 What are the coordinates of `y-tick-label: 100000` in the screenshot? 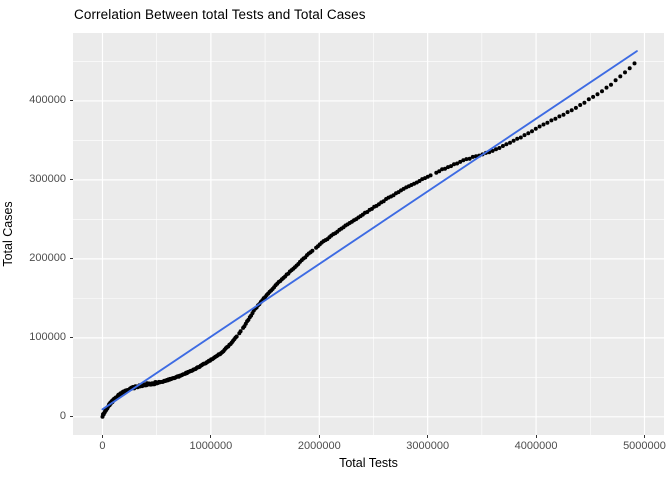 It's located at (47, 337).